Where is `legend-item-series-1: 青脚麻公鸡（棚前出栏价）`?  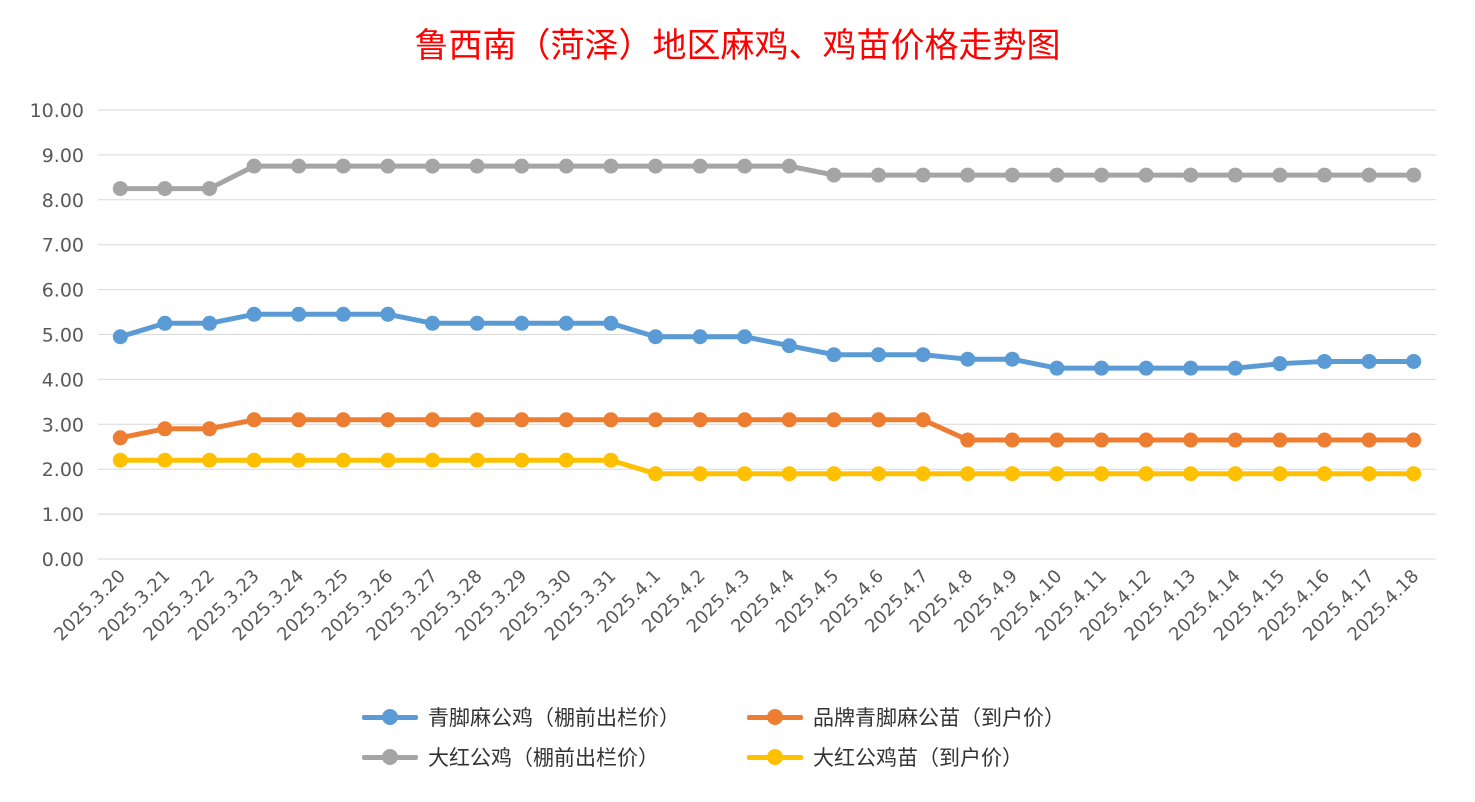 legend-item-series-1: 青脚麻公鸡（棚前出栏价） is located at coordinates (552, 717).